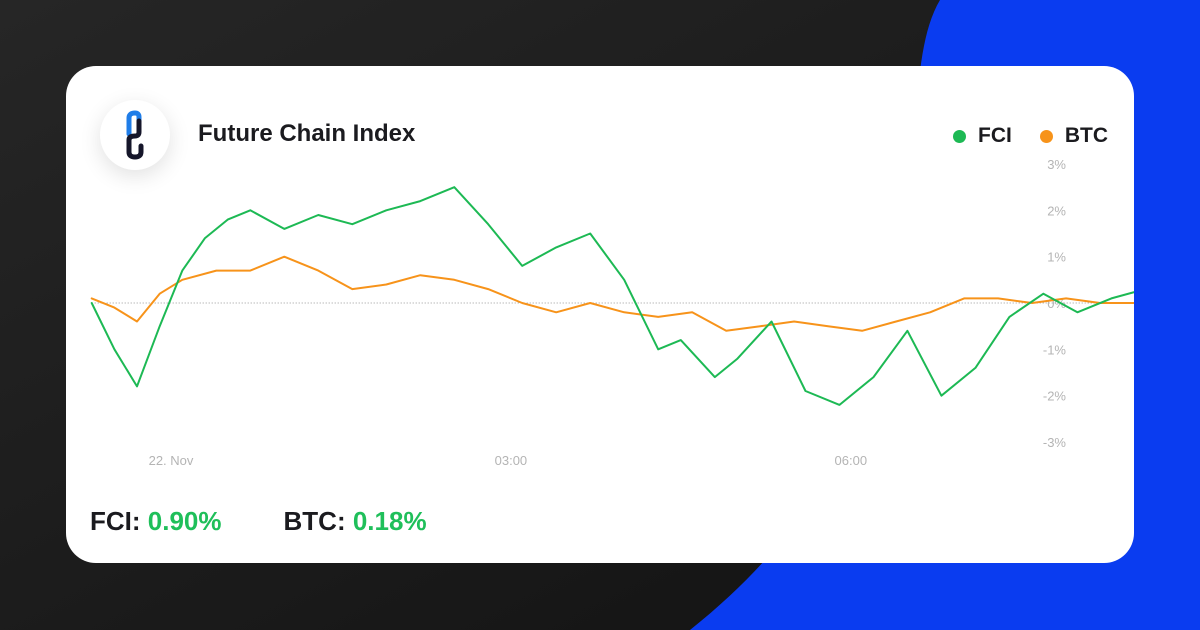  I want to click on summary-btc-label: BTC:, so click(314, 521).